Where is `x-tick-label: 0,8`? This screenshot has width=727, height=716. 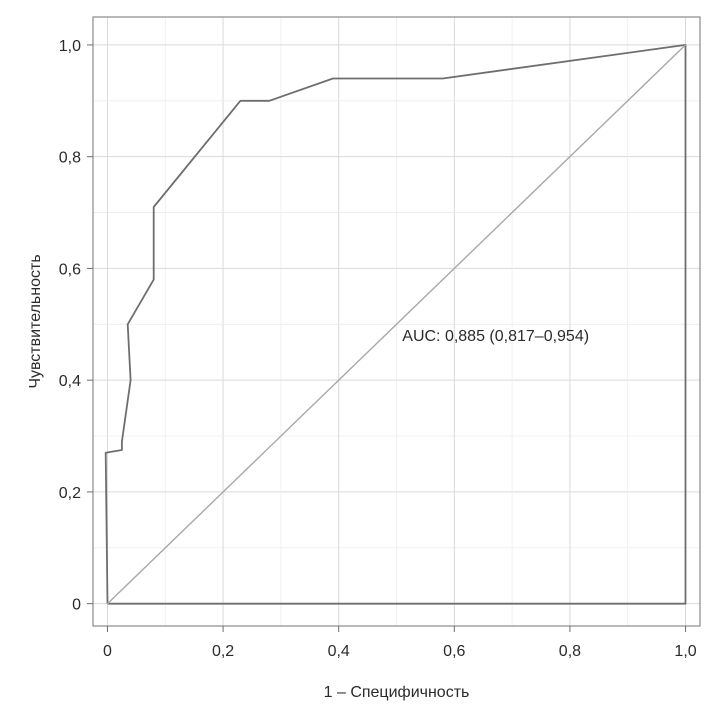 x-tick-label: 0,8 is located at coordinates (570, 651).